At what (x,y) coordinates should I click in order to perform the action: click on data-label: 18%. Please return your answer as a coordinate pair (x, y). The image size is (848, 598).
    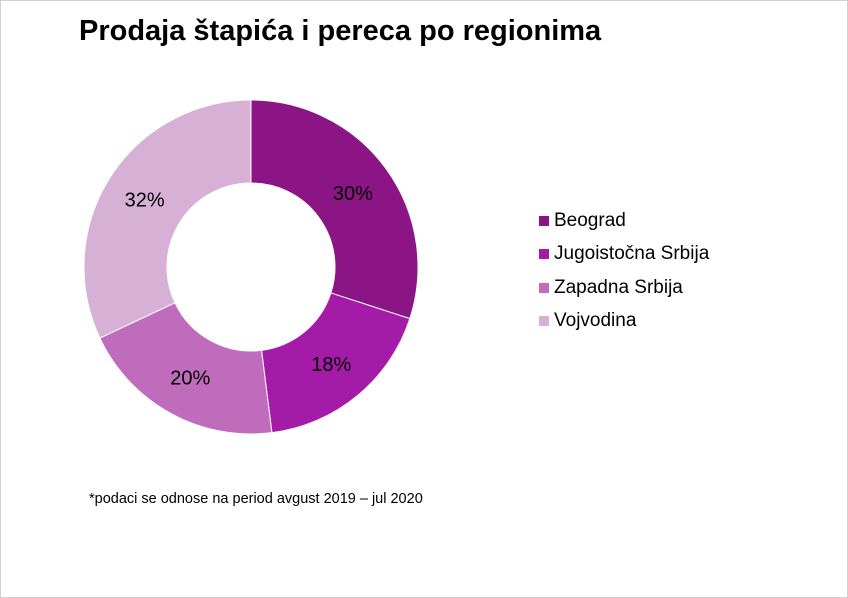
    Looking at the image, I should click on (331, 365).